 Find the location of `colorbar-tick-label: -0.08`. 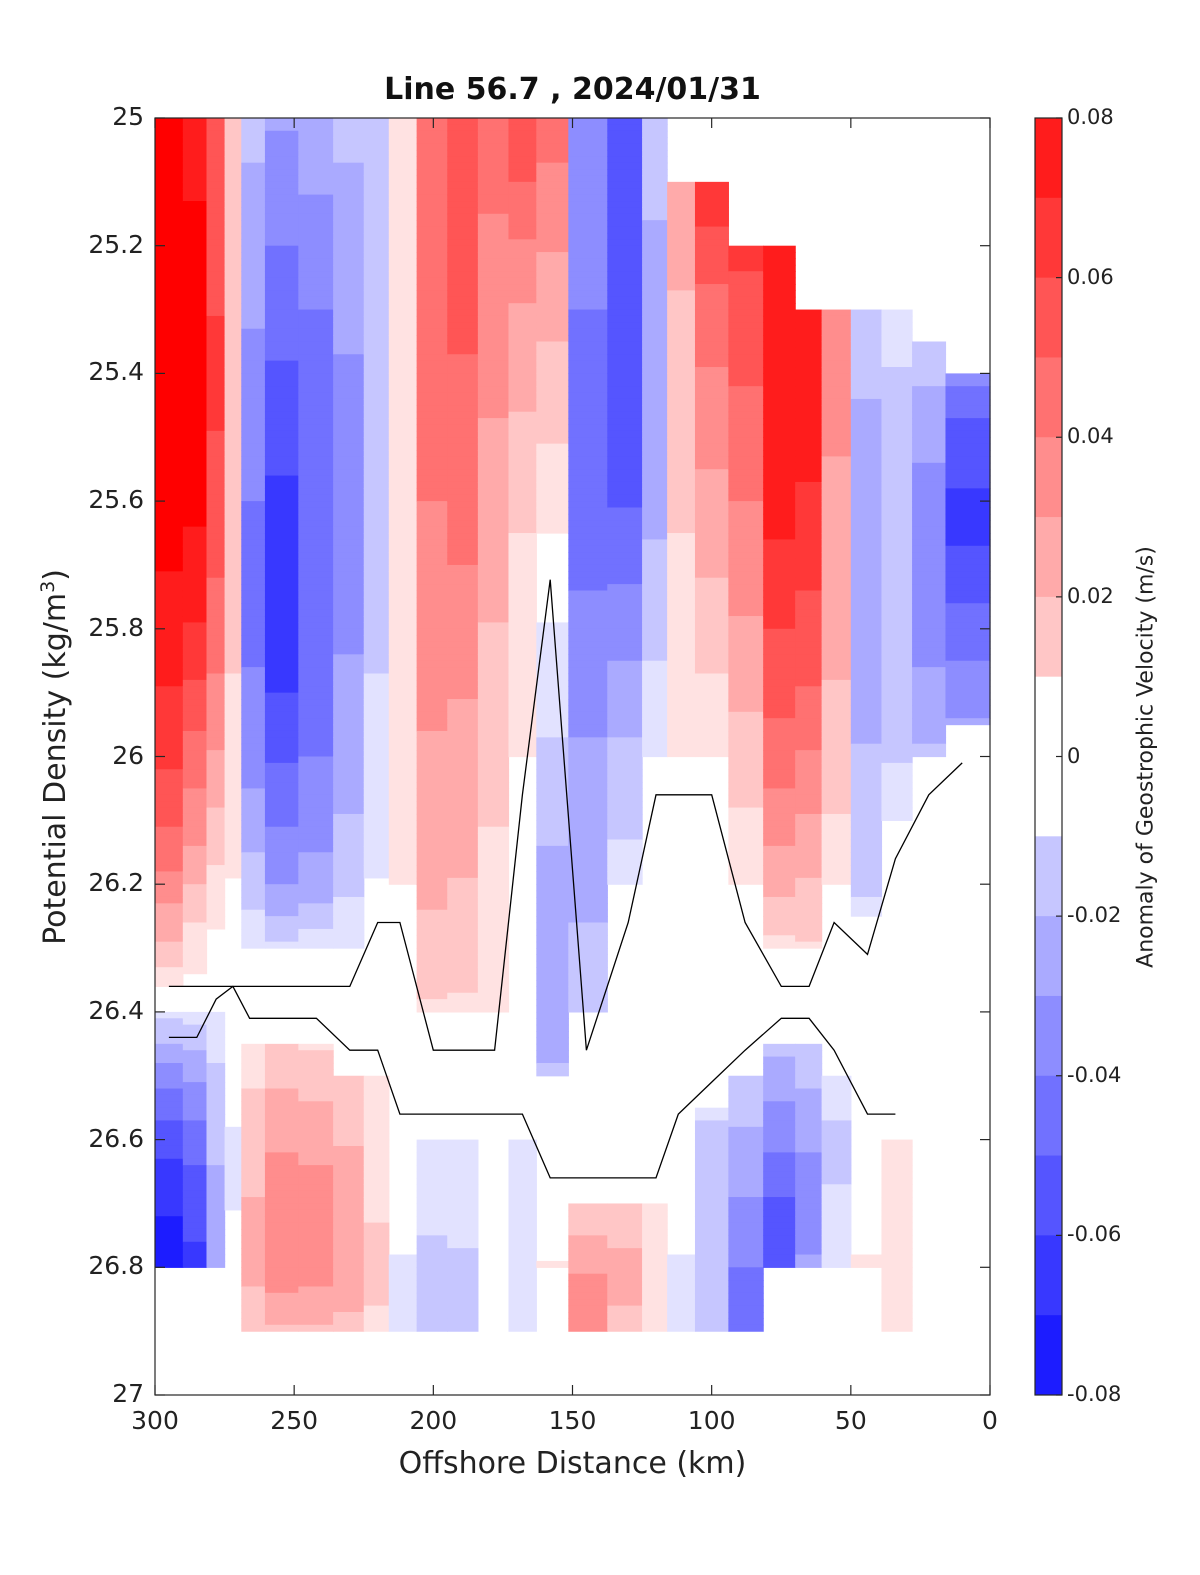

colorbar-tick-label: -0.08 is located at coordinates (1094, 1394).